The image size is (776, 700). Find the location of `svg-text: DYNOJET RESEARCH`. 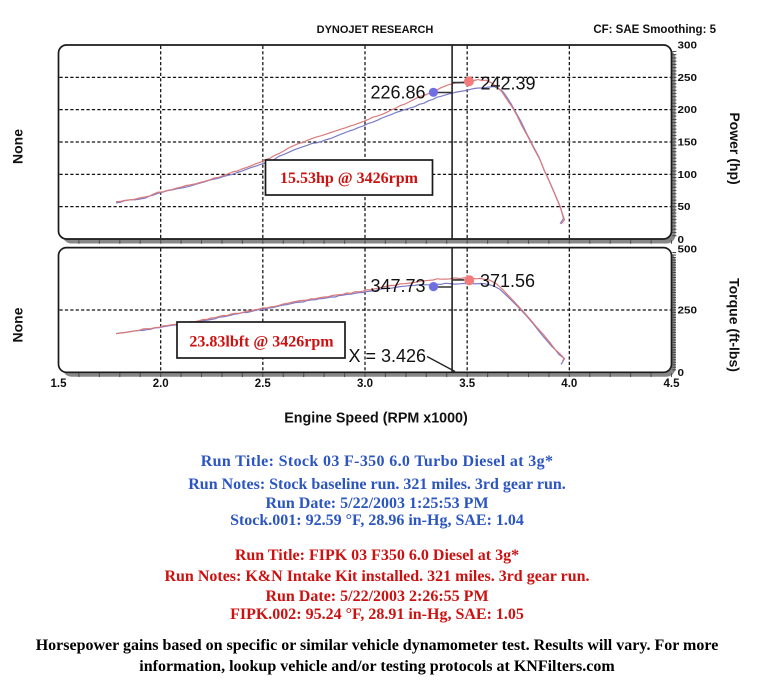

svg-text: DYNOJET RESEARCH is located at coordinates (375, 30).